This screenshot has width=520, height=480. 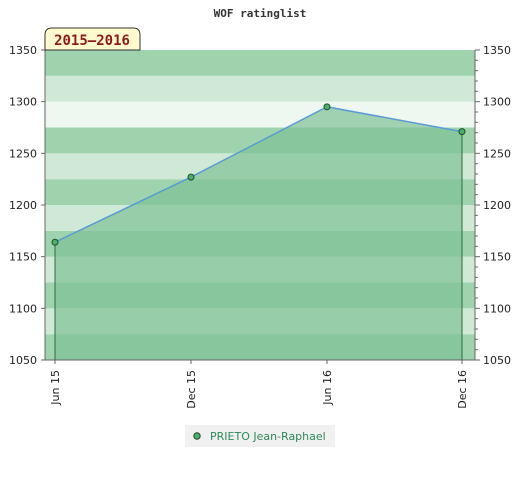 I want to click on y-tick-label-right: 1150, so click(x=497, y=257).